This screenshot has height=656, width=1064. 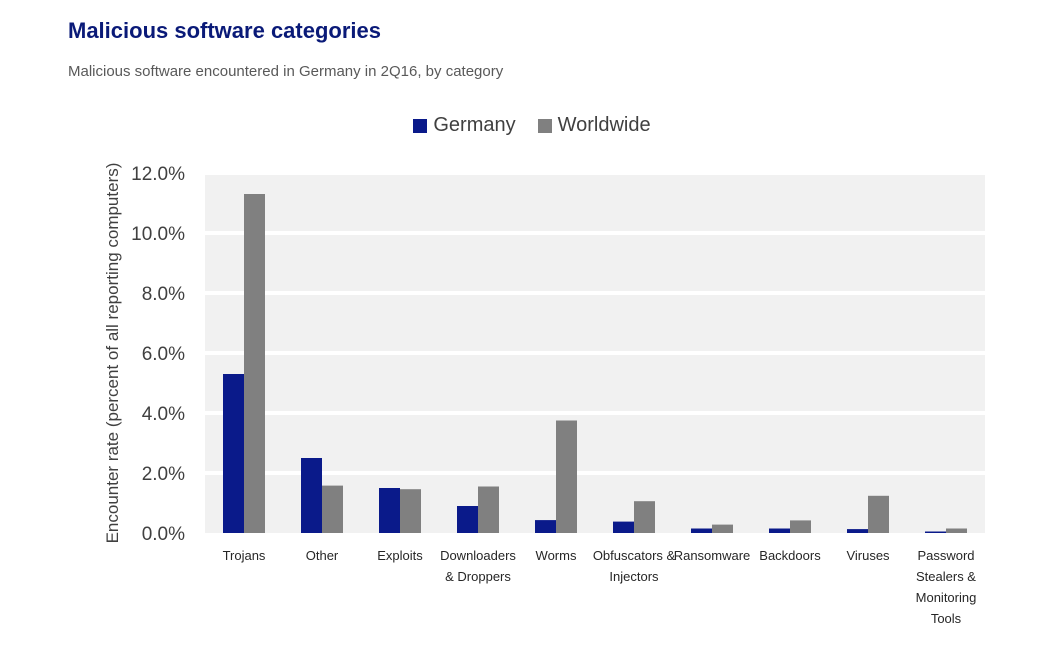 I want to click on x-category-label: Exploits, so click(x=400, y=555).